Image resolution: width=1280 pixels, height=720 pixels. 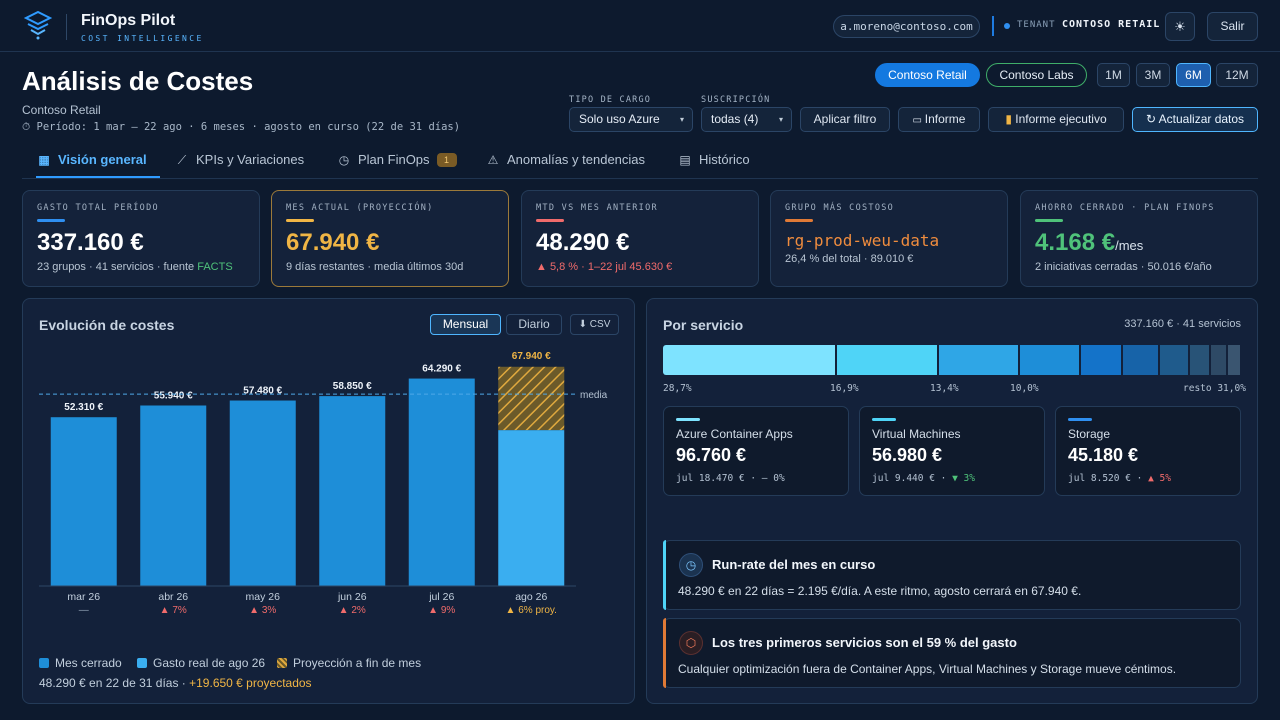 I want to click on tenant-contoso-retail-button: Contoso Retail, so click(x=927, y=75).